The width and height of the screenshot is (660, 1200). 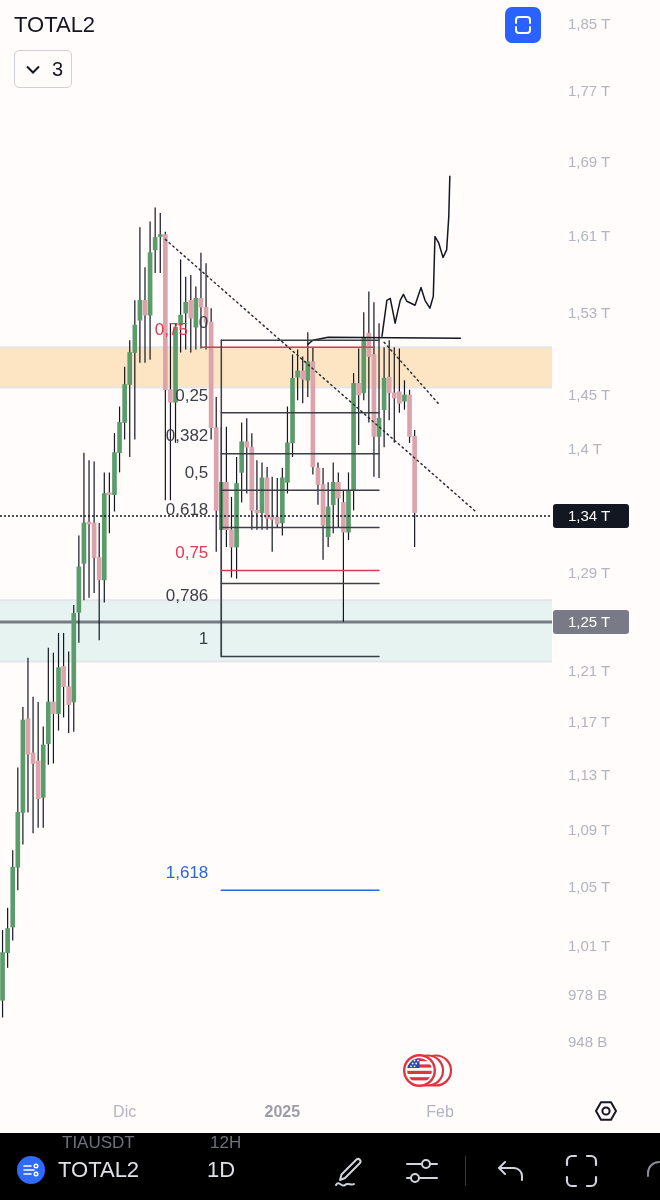 I want to click on annotation: 3, so click(x=58, y=69).